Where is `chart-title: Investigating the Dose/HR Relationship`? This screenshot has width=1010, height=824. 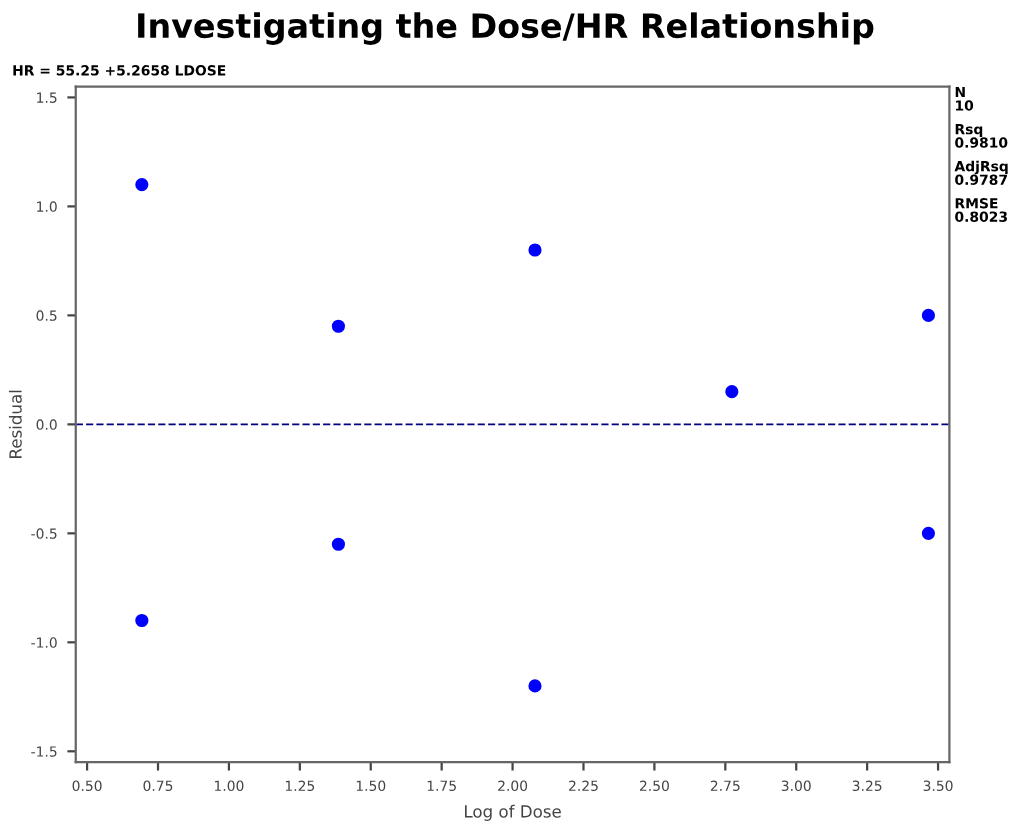 chart-title: Investigating the Dose/HR Relationship is located at coordinates (506, 28).